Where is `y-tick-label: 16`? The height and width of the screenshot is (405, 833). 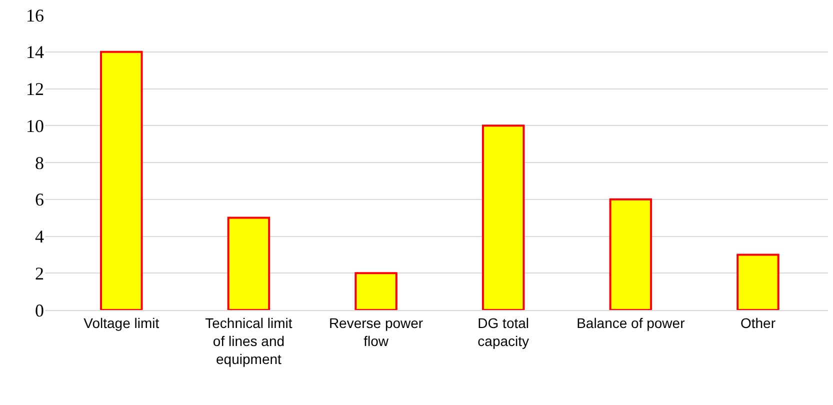 y-tick-label: 16 is located at coordinates (35, 15).